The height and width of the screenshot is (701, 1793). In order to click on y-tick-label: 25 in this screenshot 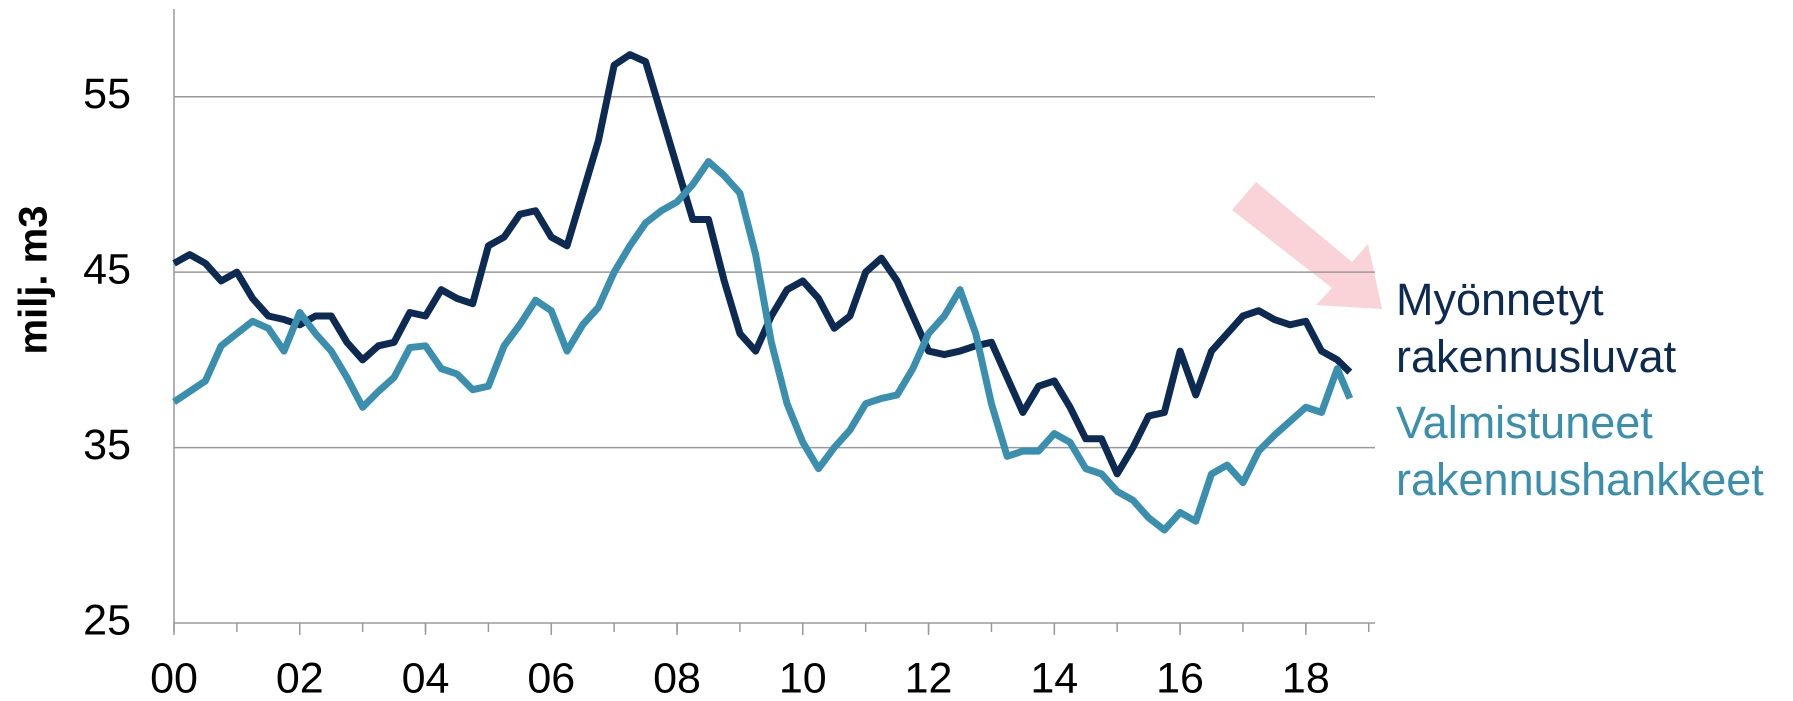, I will do `click(107, 620)`.